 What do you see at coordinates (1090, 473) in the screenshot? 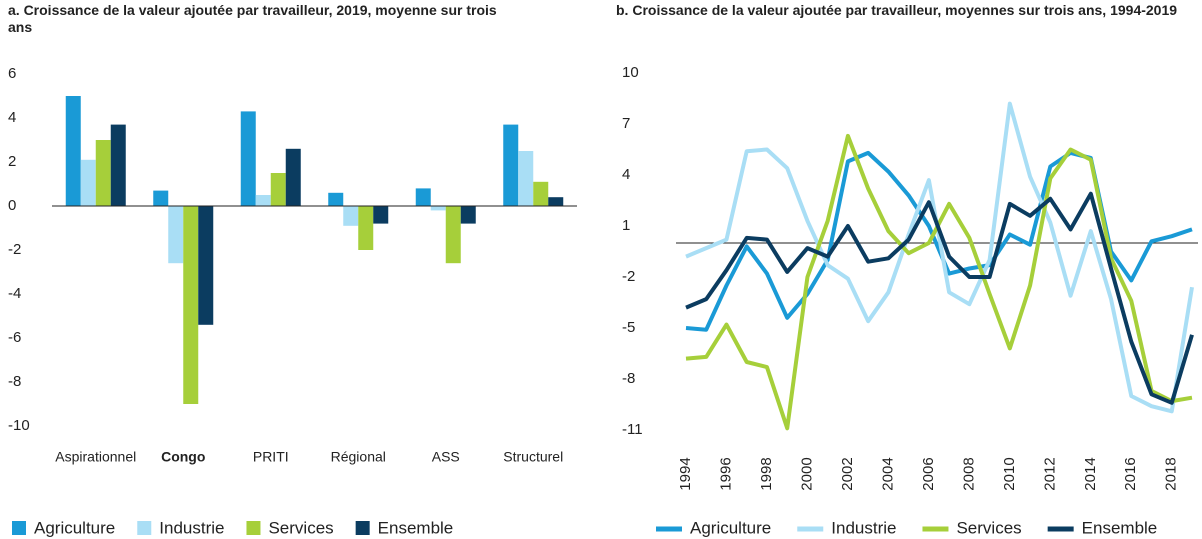
I see `x-tick-label: 2014` at bounding box center [1090, 473].